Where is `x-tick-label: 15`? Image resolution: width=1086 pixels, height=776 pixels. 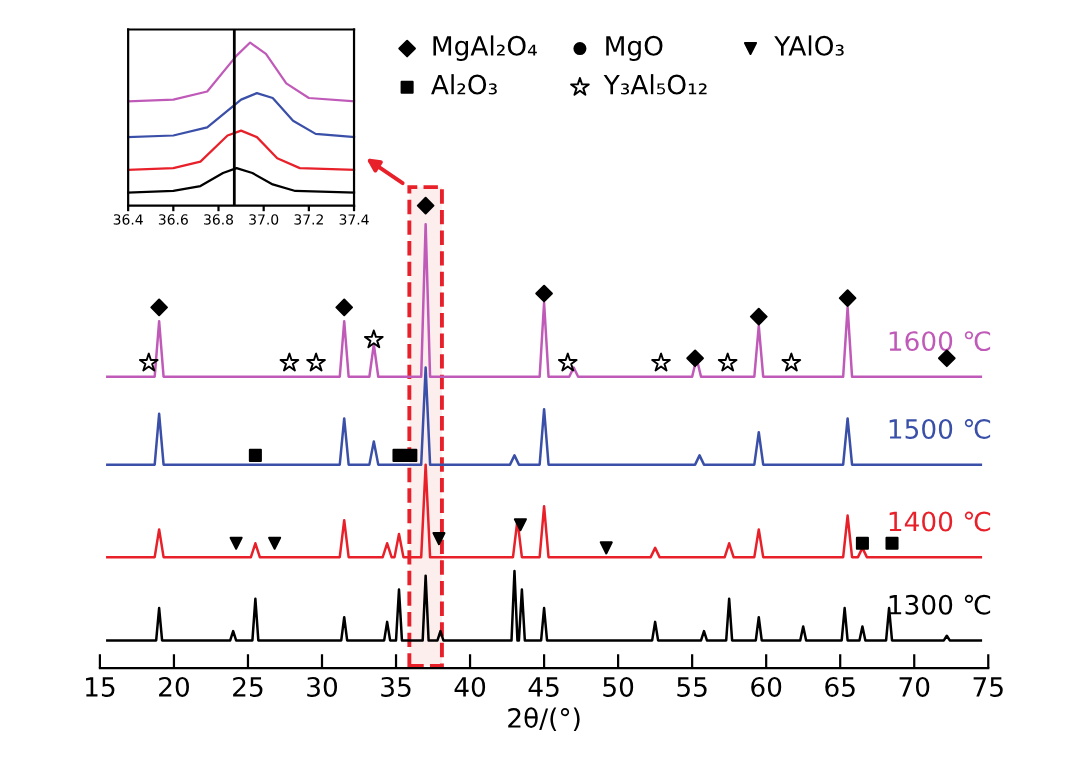
x-tick-label: 15 is located at coordinates (100, 687).